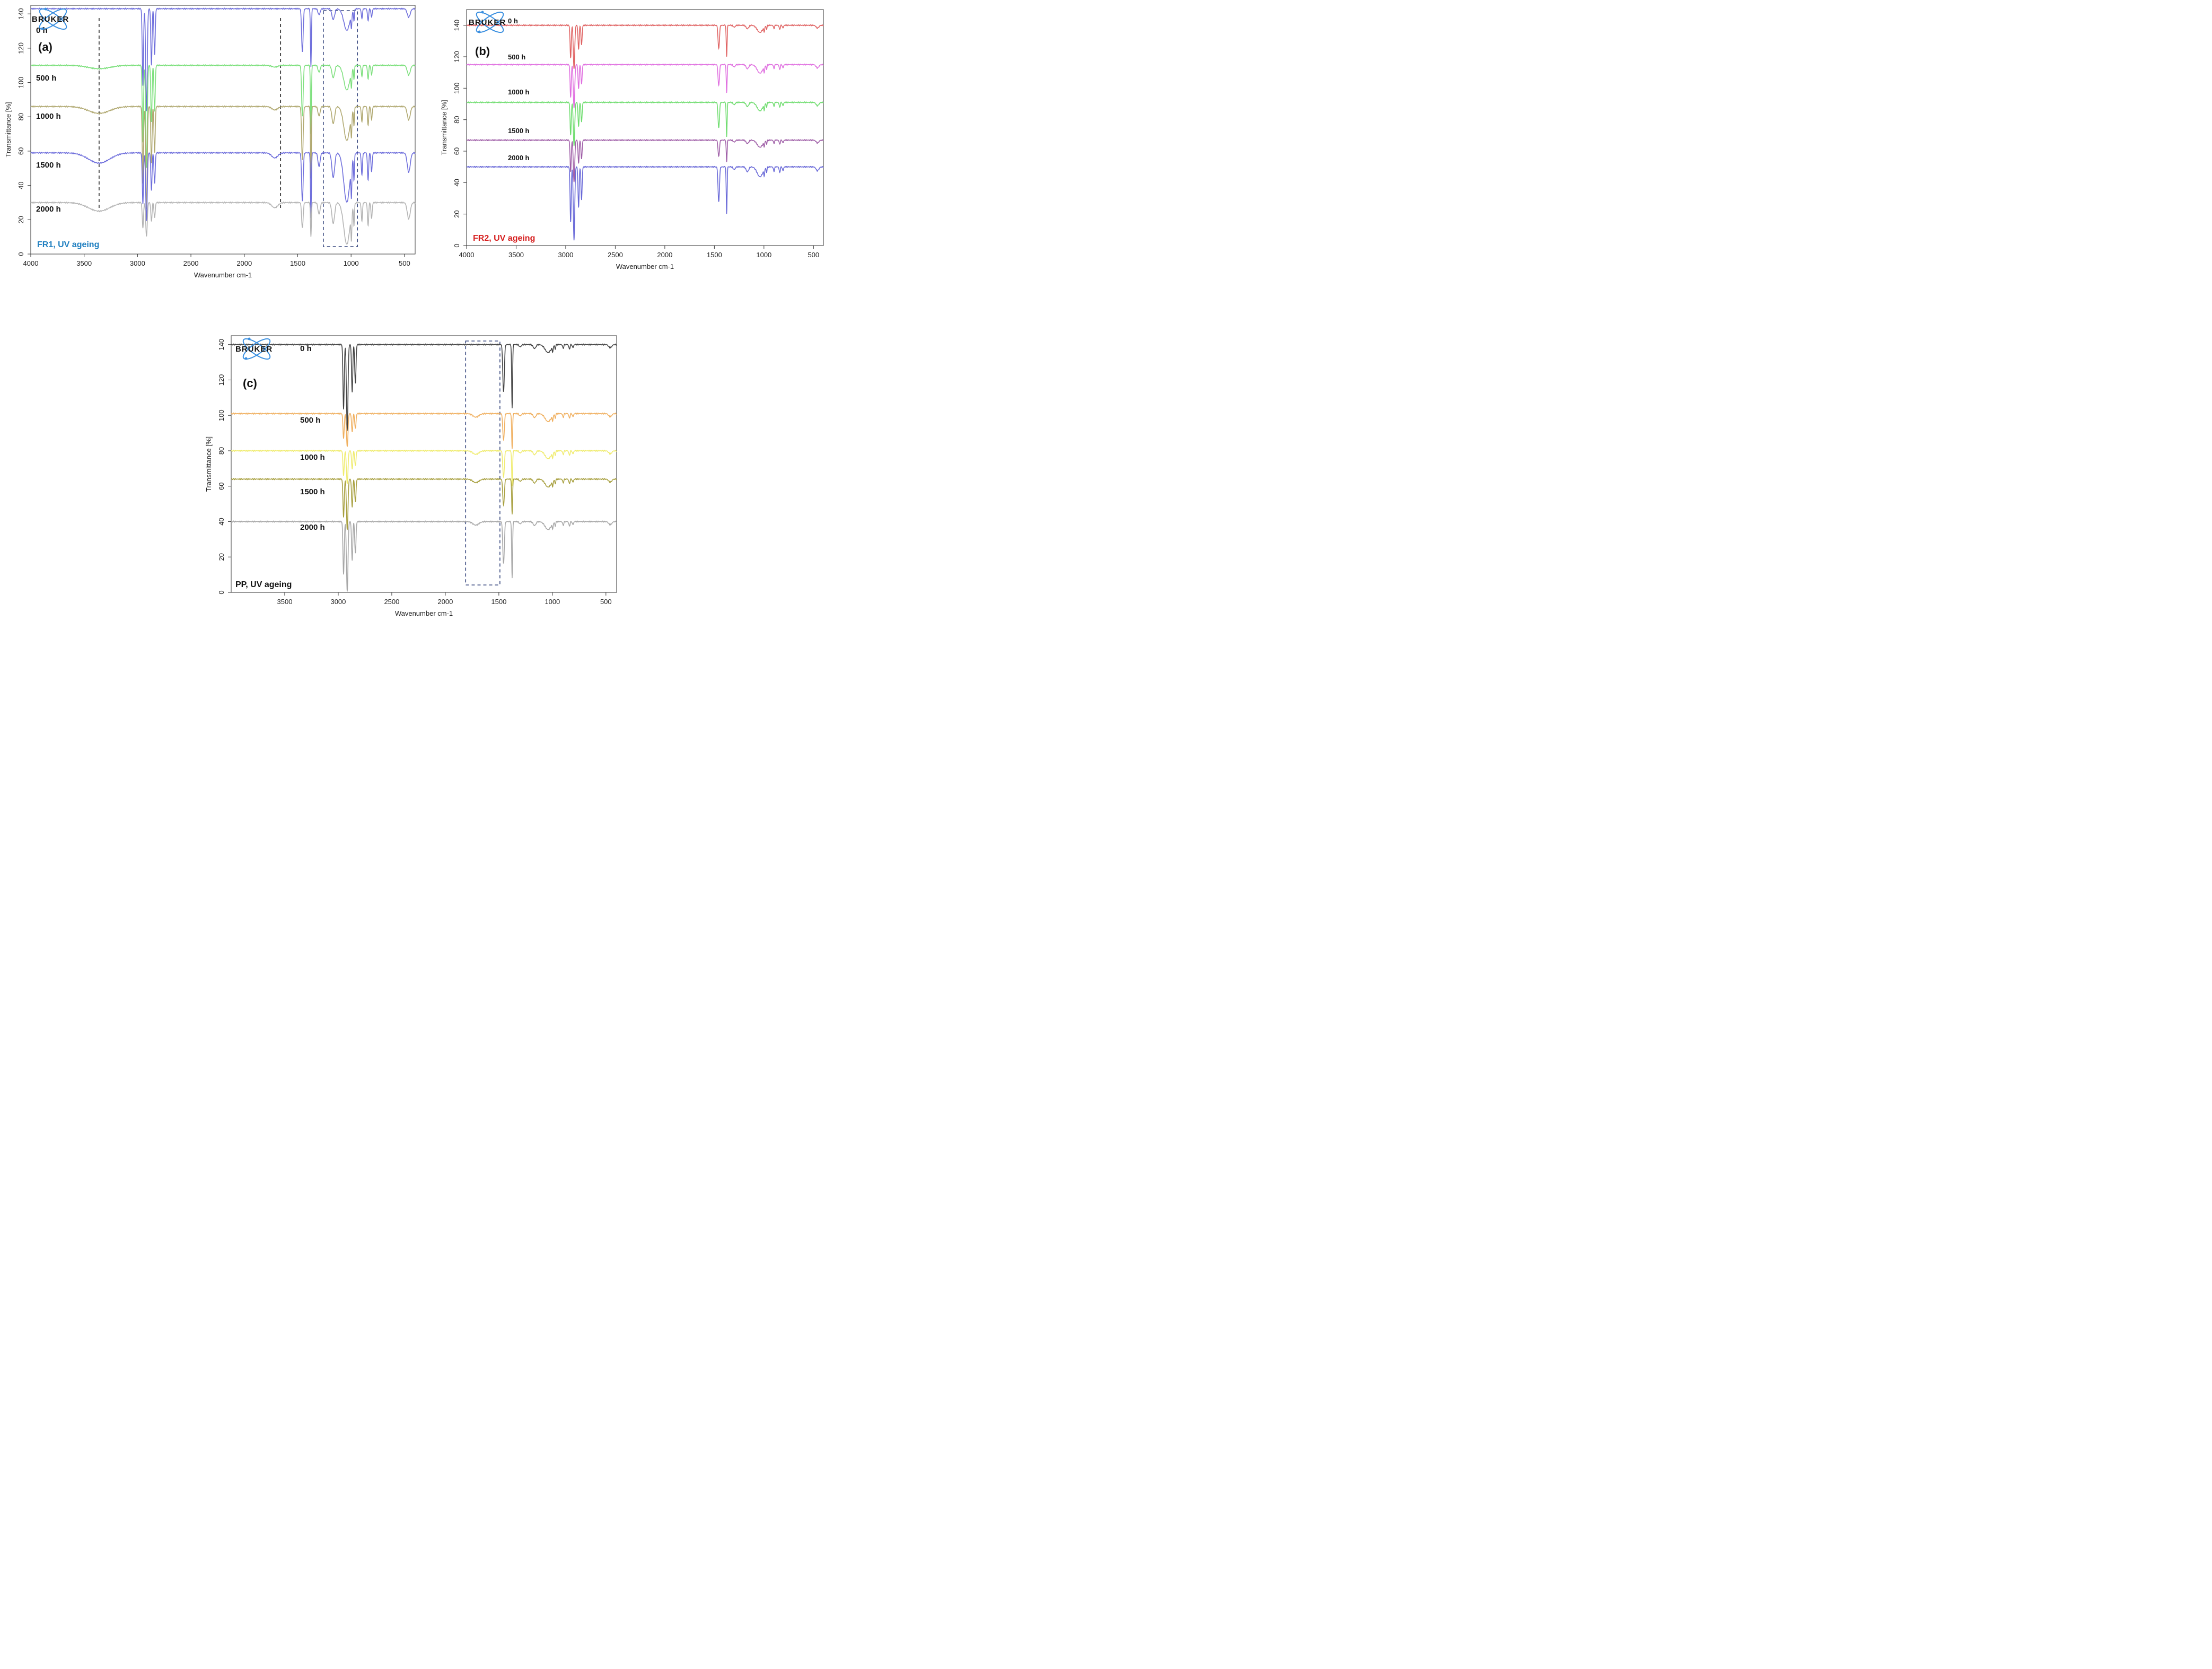 The height and width of the screenshot is (1669, 2212). What do you see at coordinates (250, 383) in the screenshot?
I see `panel-label: (c)` at bounding box center [250, 383].